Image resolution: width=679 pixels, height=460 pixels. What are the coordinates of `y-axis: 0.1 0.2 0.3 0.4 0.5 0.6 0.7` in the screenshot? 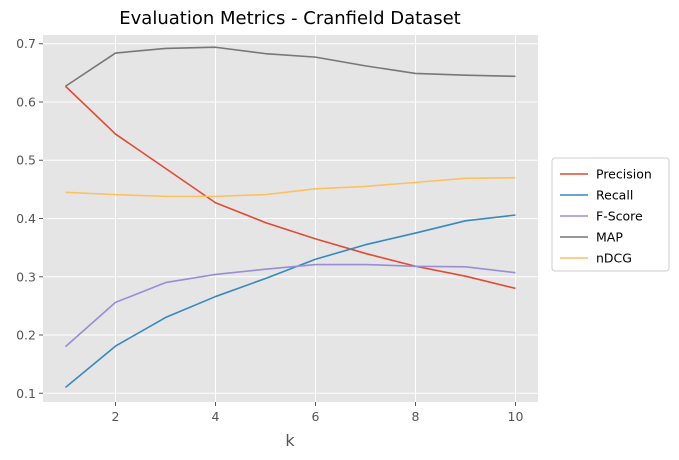 It's located at (29, 218).